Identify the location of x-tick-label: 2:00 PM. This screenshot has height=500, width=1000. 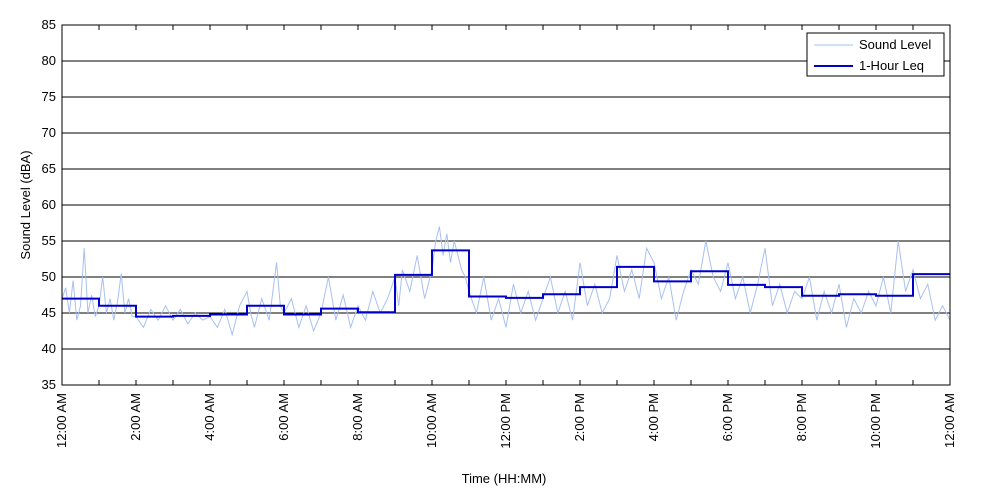
(579, 417).